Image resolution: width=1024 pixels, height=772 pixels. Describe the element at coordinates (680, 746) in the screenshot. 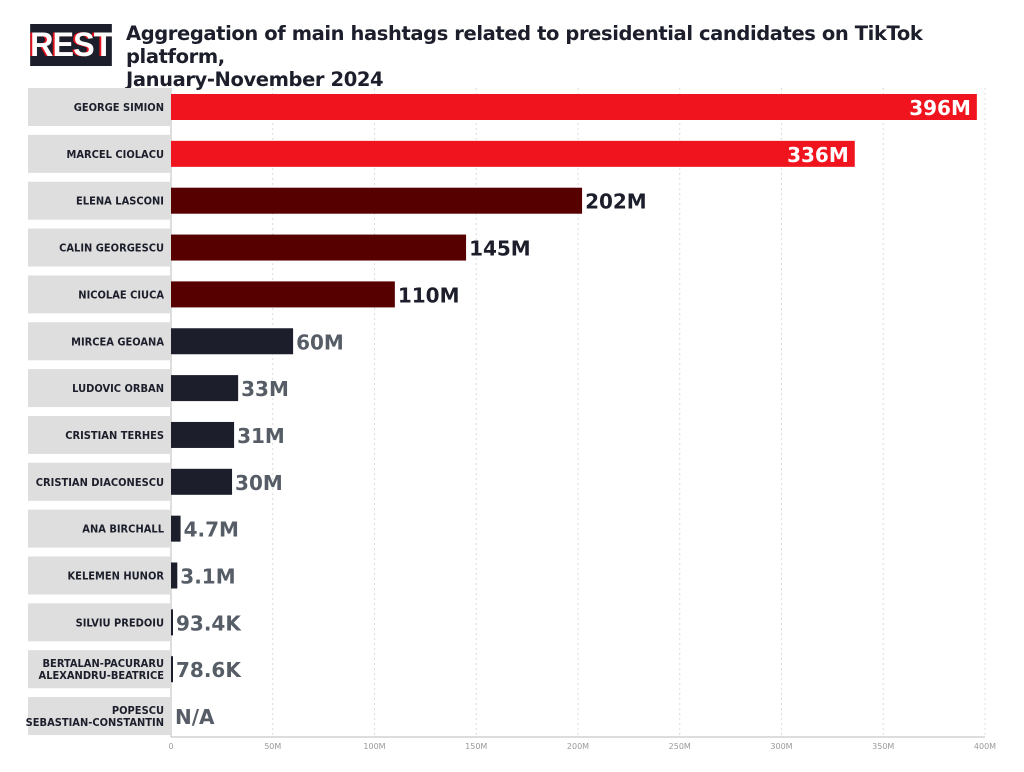

I see `x-tick-label: 250M` at that location.